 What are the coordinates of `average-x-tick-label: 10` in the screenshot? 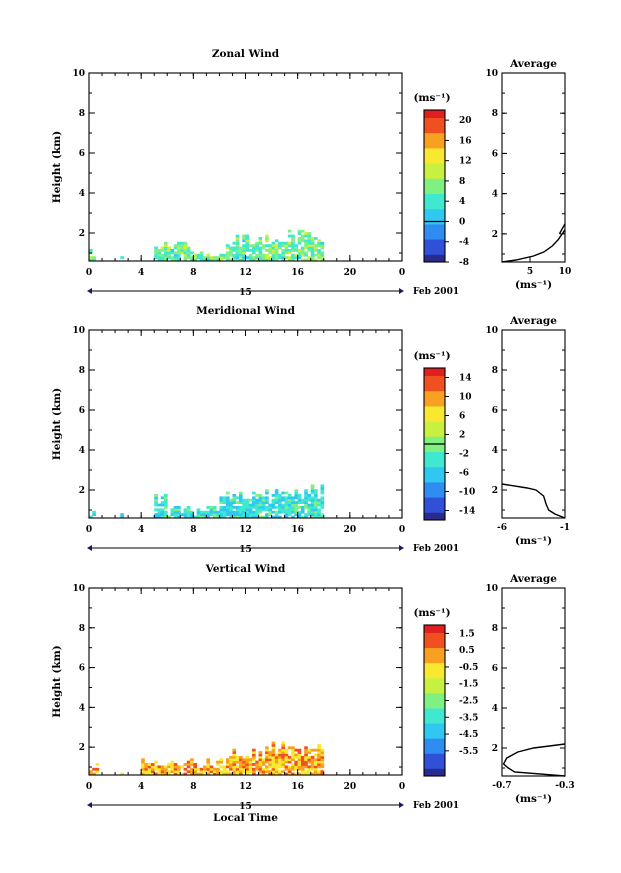 It's located at (565, 272).